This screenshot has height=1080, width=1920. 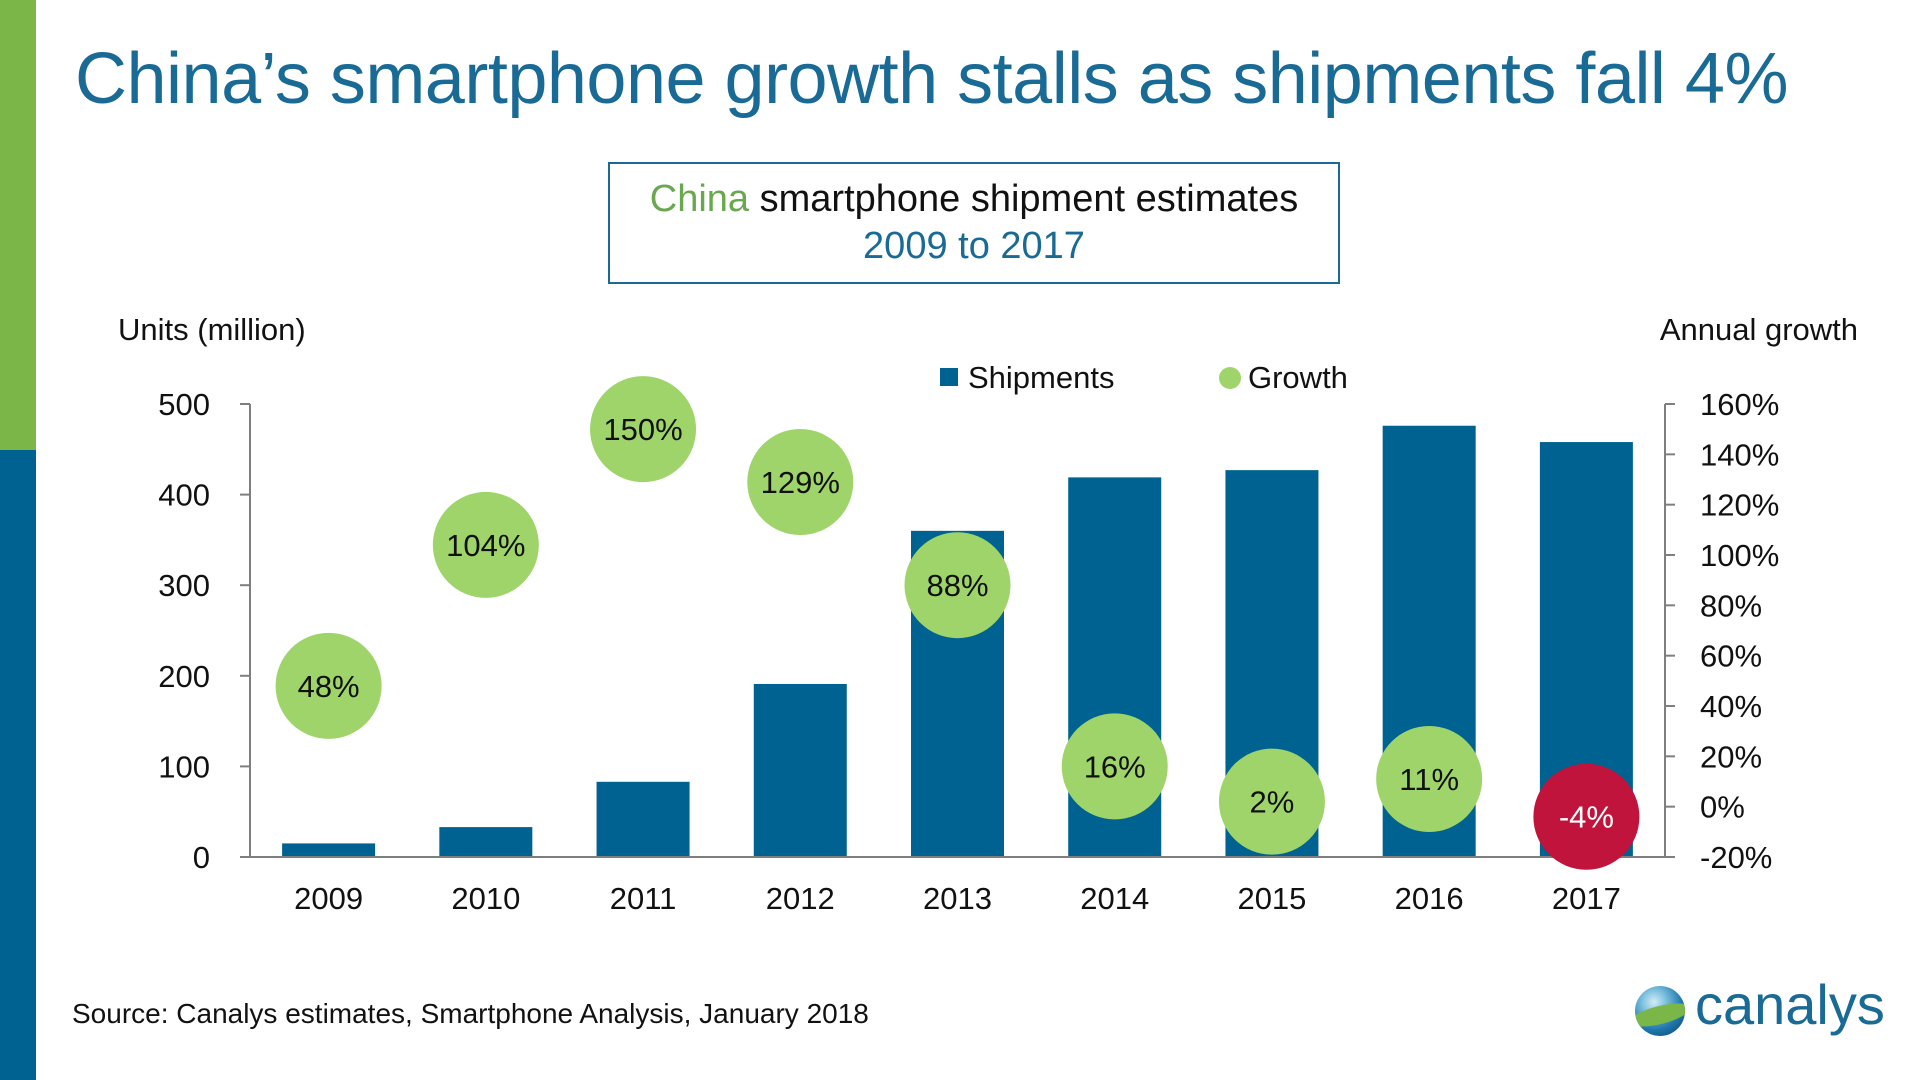 What do you see at coordinates (1230, 378) in the screenshot?
I see `legend-swatch-growth` at bounding box center [1230, 378].